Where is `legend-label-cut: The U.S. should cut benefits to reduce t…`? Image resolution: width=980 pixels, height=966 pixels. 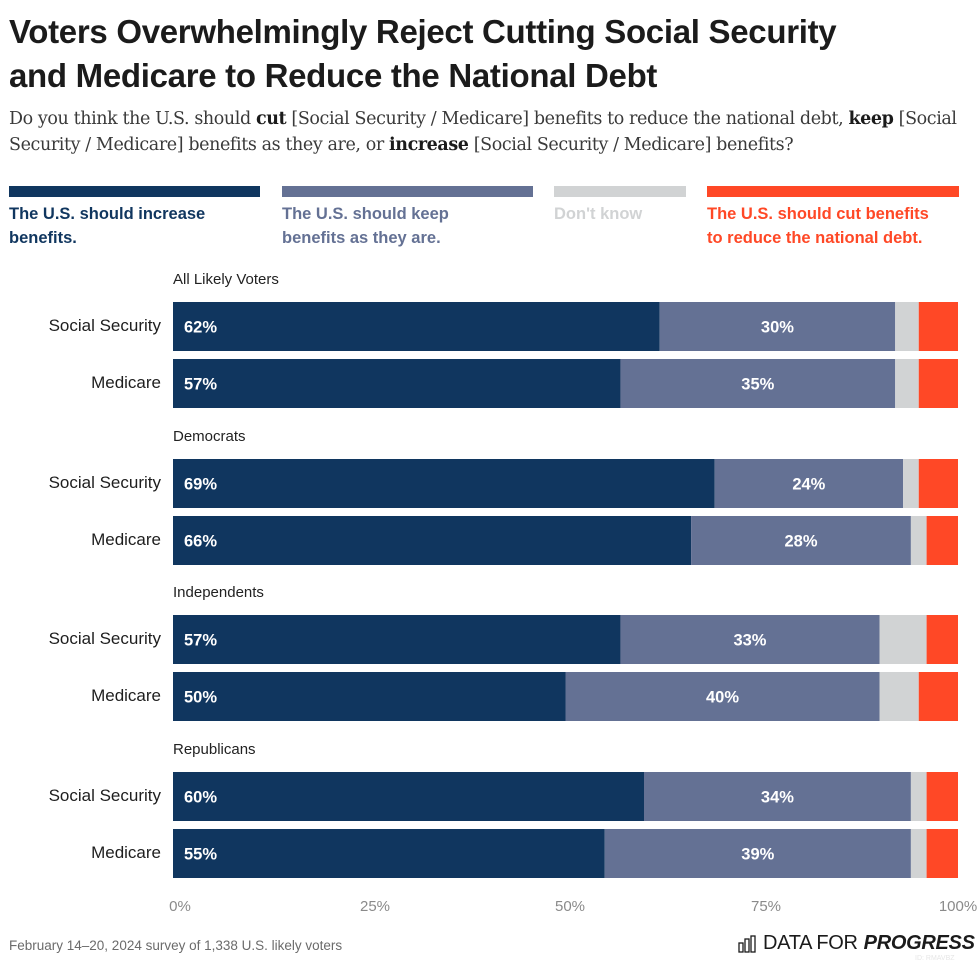 legend-label-cut: The U.S. should cut benefits to reduce t… is located at coordinates (833, 226).